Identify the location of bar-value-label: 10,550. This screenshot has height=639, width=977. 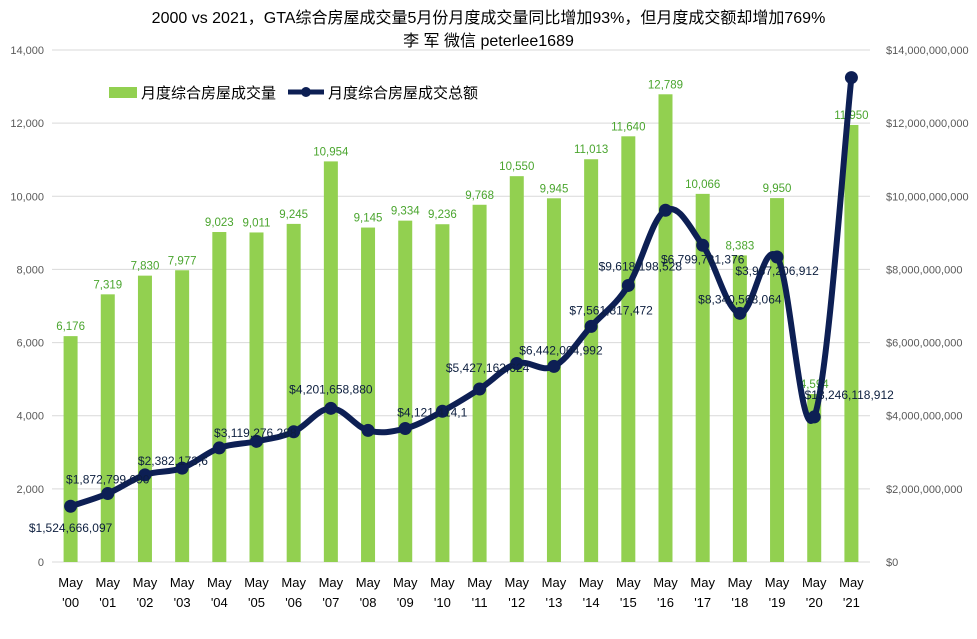
(516, 167).